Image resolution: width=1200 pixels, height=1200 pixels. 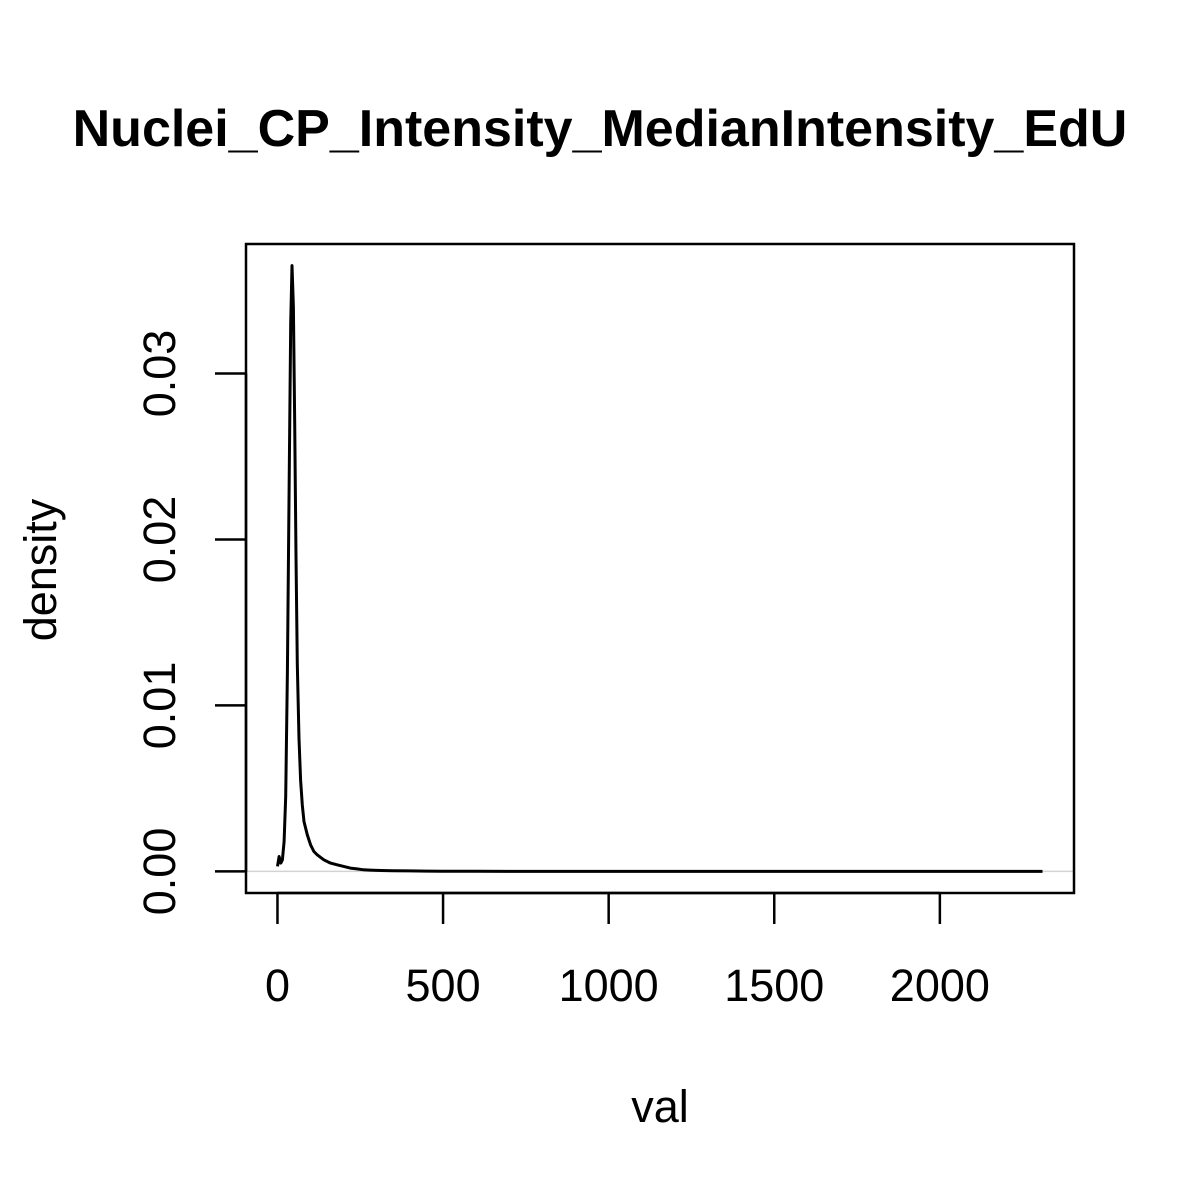 What do you see at coordinates (159, 540) in the screenshot?
I see `y-tick-label: 0.02` at bounding box center [159, 540].